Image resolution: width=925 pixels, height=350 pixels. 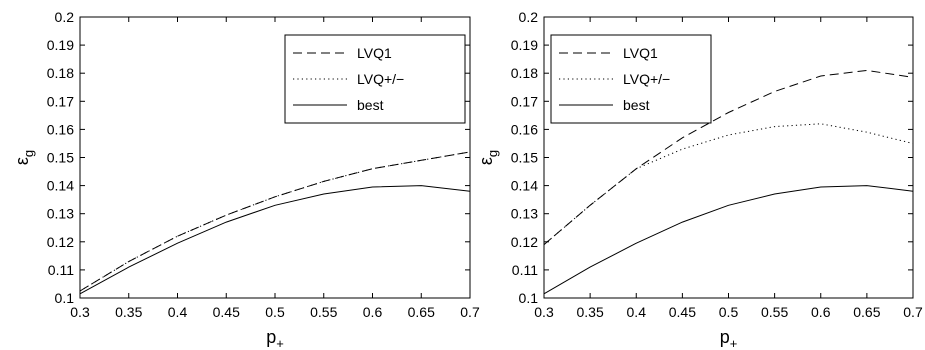 I want to click on series-line-lvq-, so click(x=728, y=184).